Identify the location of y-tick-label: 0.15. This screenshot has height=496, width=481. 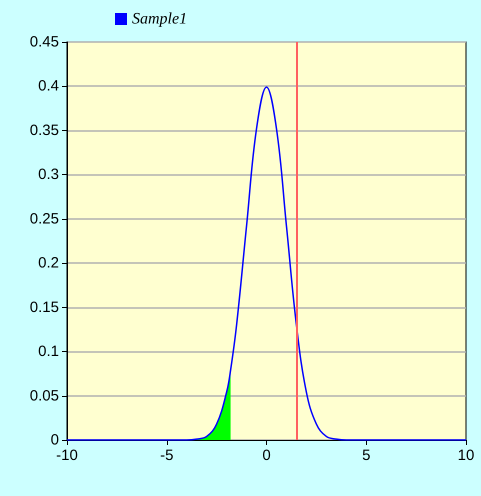
(44, 307).